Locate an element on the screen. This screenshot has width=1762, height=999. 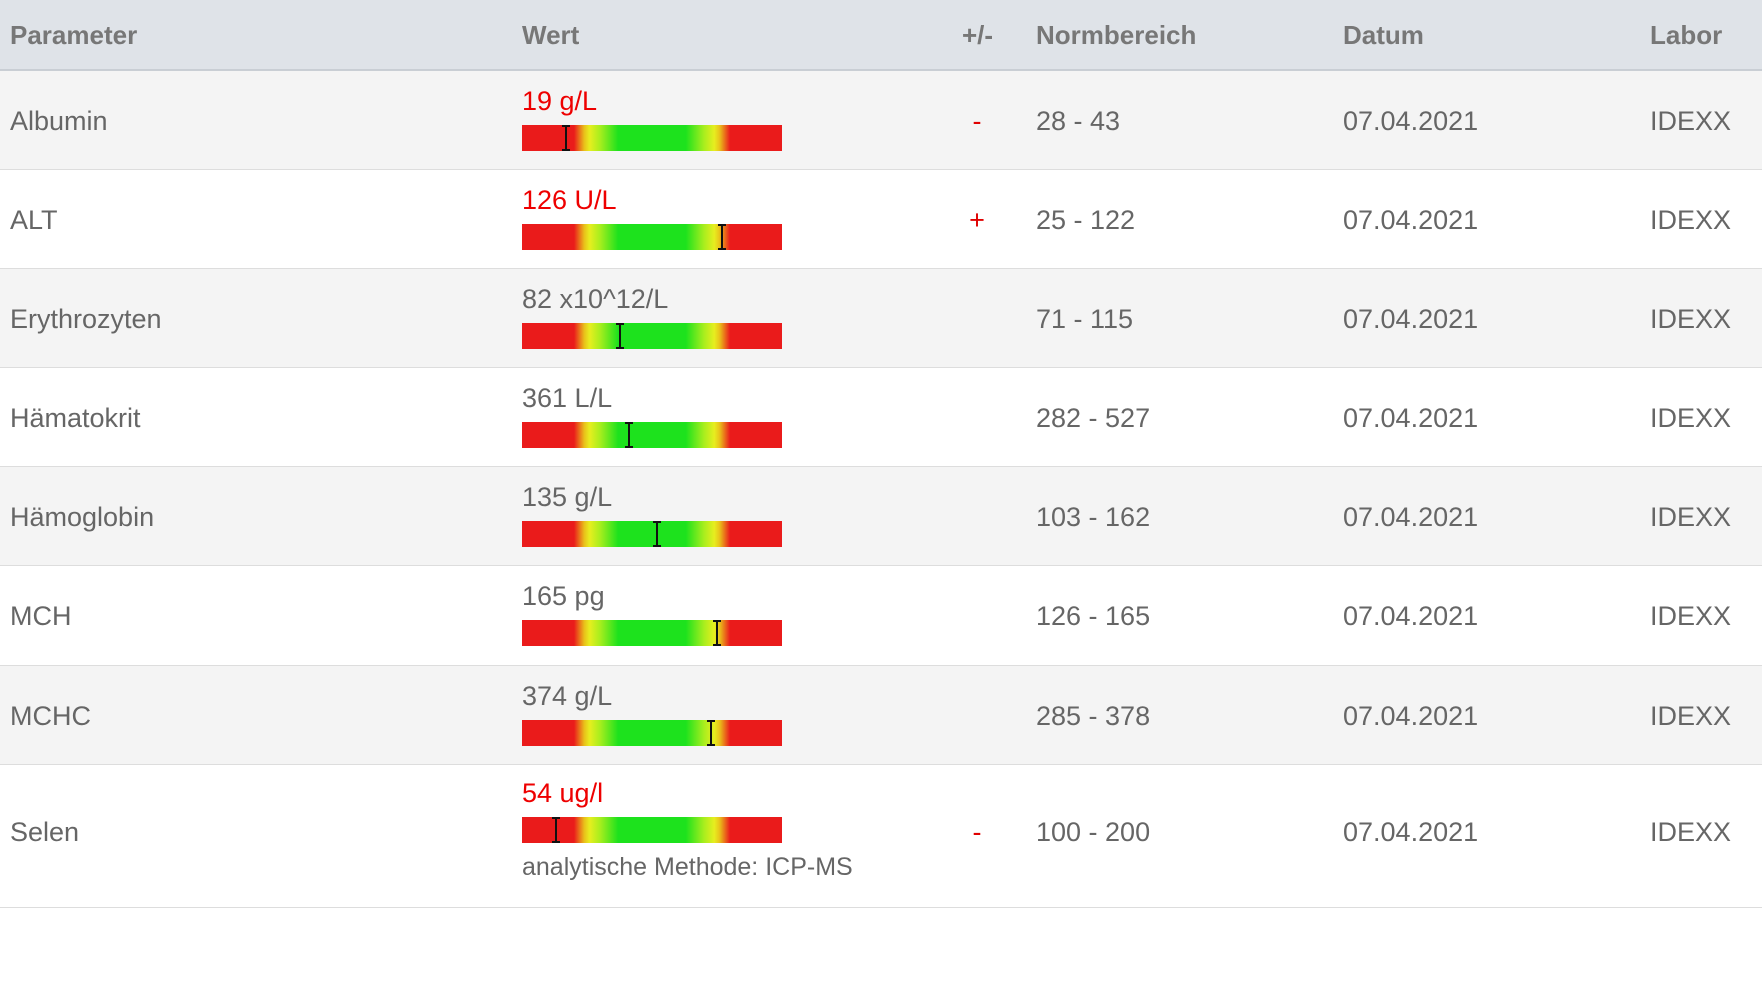
normal-range: 28 - 43 is located at coordinates (1078, 121).